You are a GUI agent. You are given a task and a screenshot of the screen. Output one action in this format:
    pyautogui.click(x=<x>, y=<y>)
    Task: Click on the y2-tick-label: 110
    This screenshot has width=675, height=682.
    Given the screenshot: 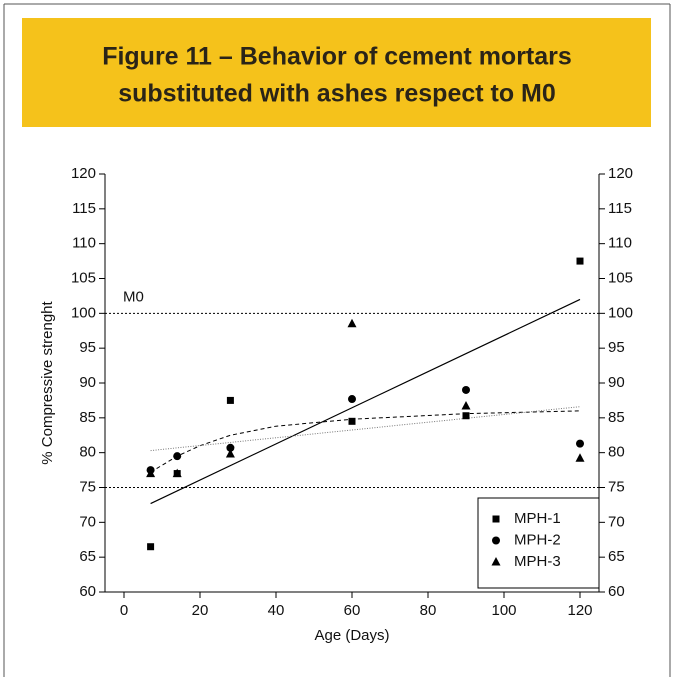 What is the action you would take?
    pyautogui.click(x=620, y=243)
    